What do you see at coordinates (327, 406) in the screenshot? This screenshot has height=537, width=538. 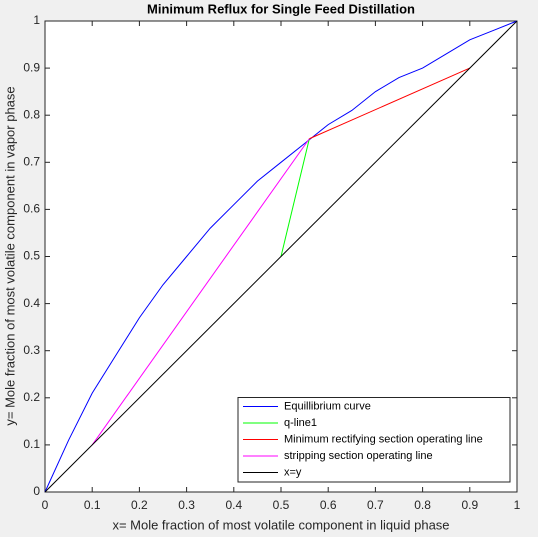 I see `legend-label: Equillibrium curve` at bounding box center [327, 406].